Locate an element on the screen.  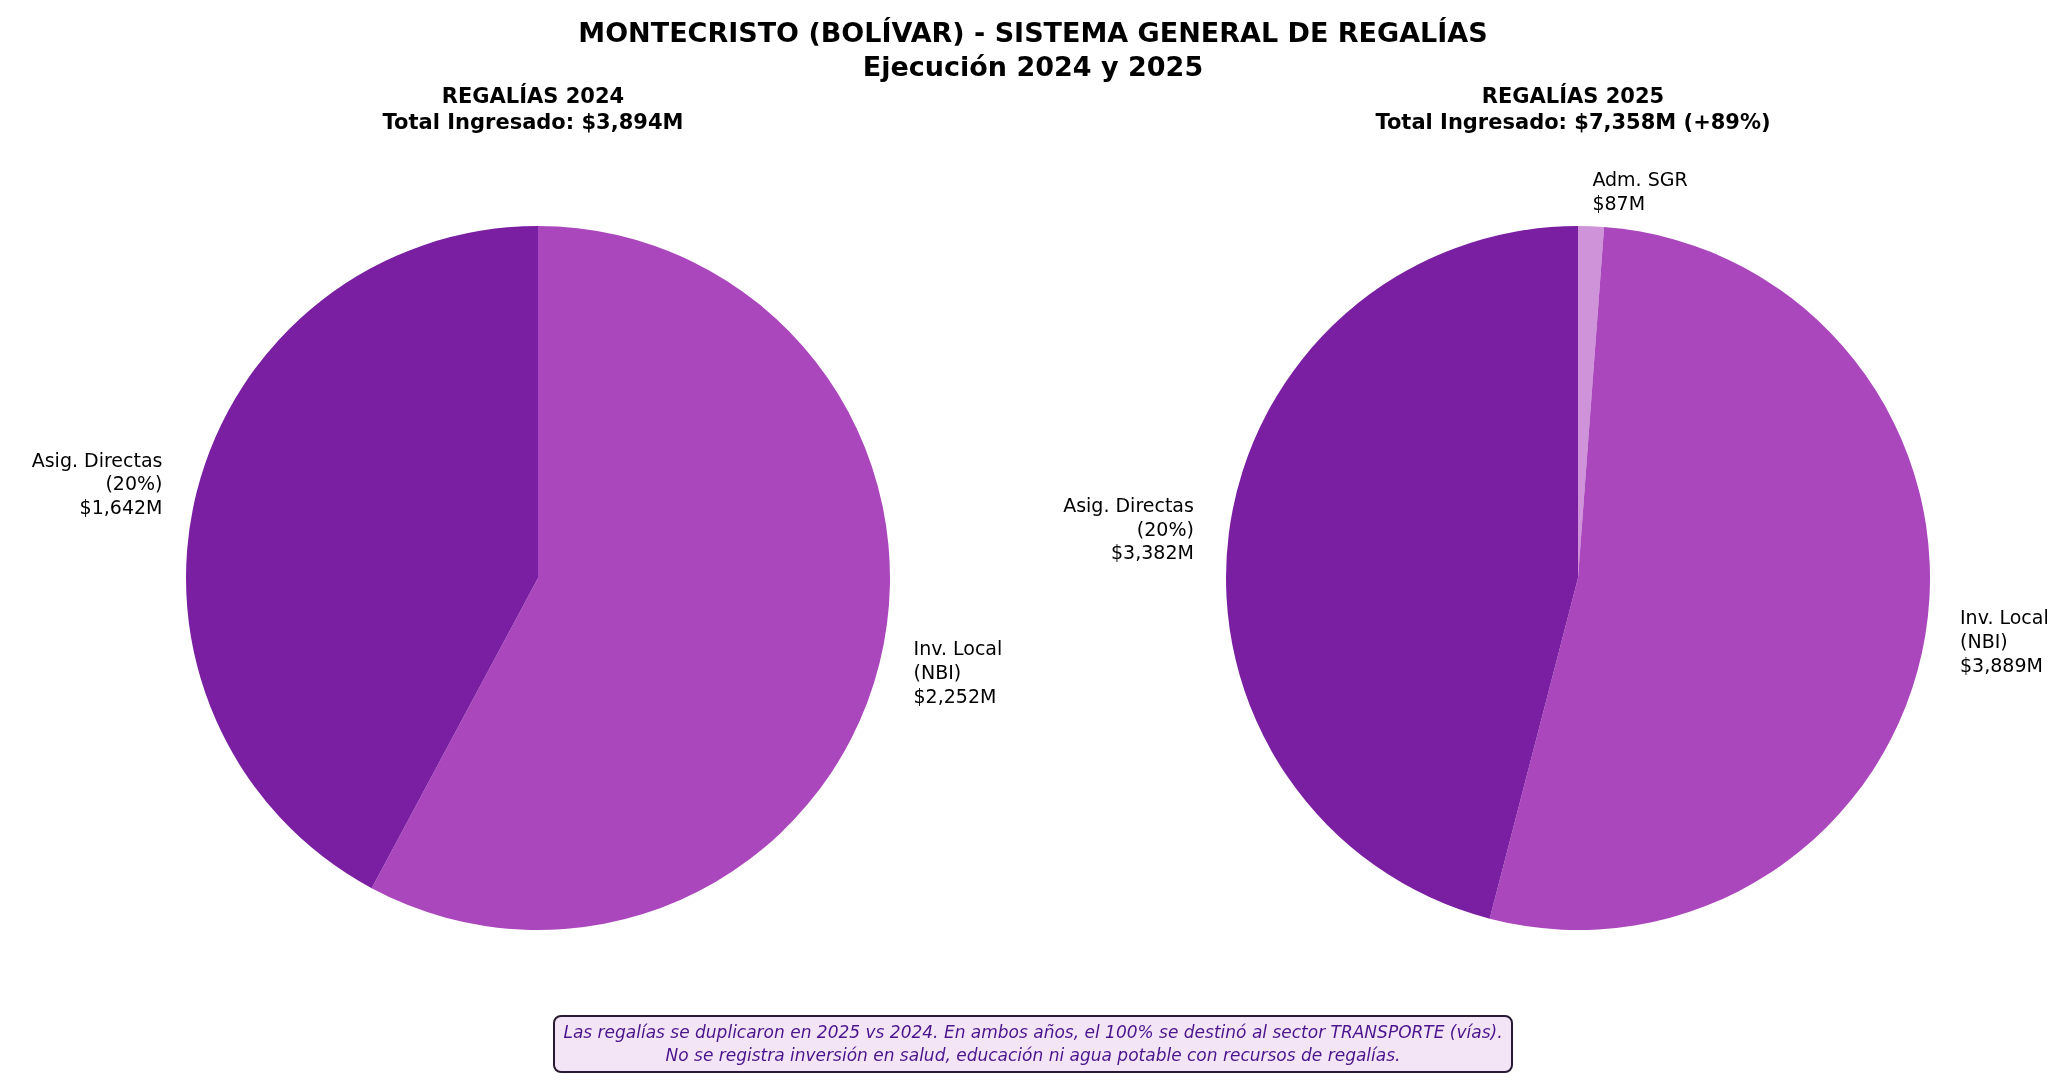
data-label: $2,252M is located at coordinates (955, 695).